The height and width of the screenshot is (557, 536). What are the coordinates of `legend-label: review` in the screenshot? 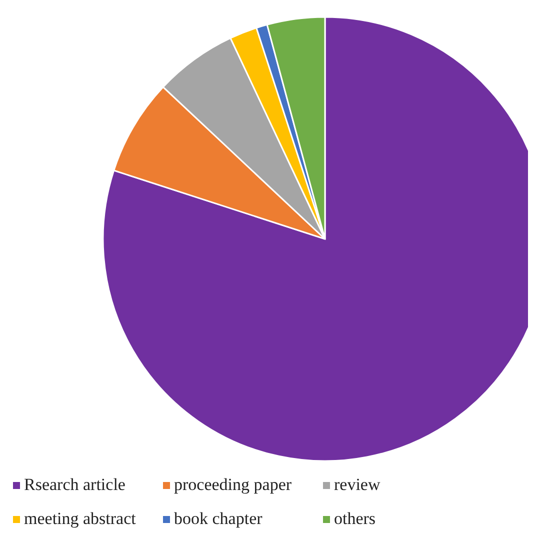 It's located at (357, 485).